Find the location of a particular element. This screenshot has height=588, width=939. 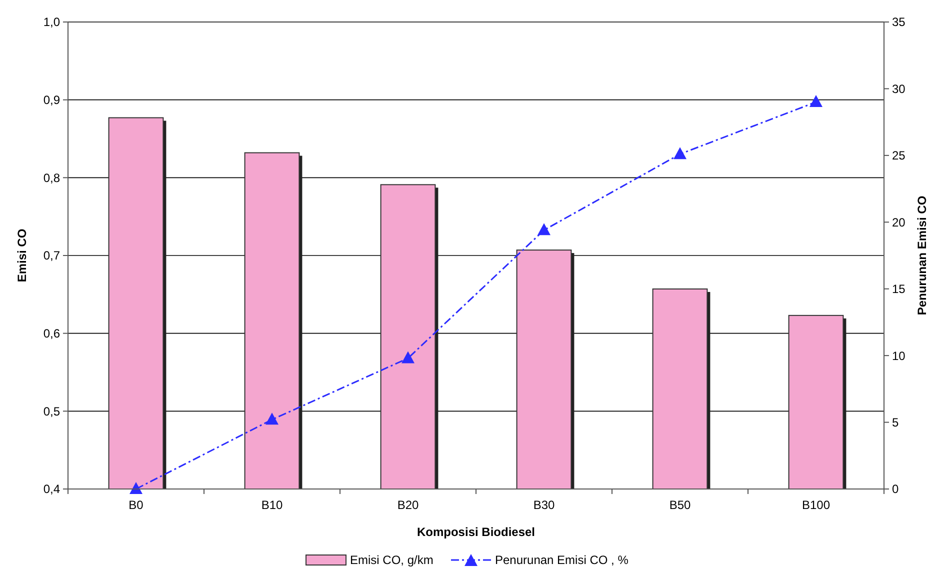

y-tick-label: 0,7 is located at coordinates (51, 255).